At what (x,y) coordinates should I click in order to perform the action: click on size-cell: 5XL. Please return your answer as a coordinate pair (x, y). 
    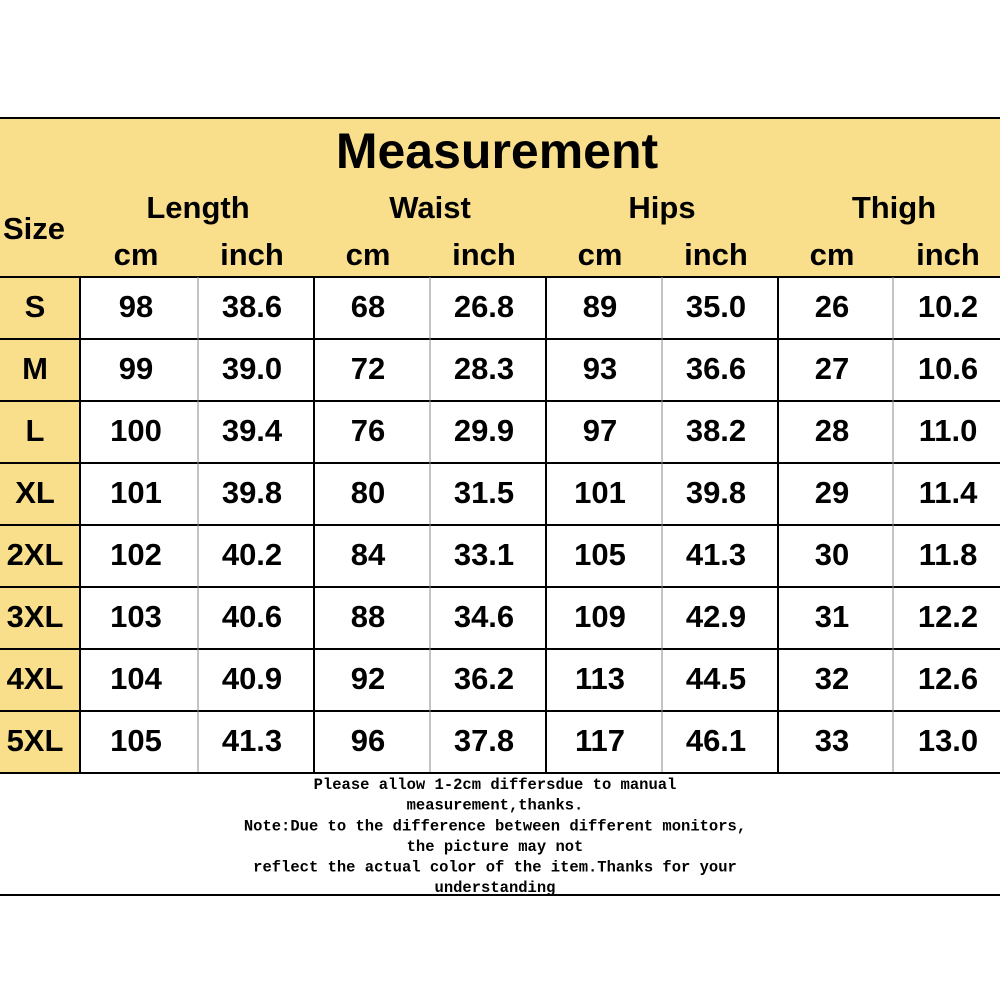
    Looking at the image, I should click on (35, 740).